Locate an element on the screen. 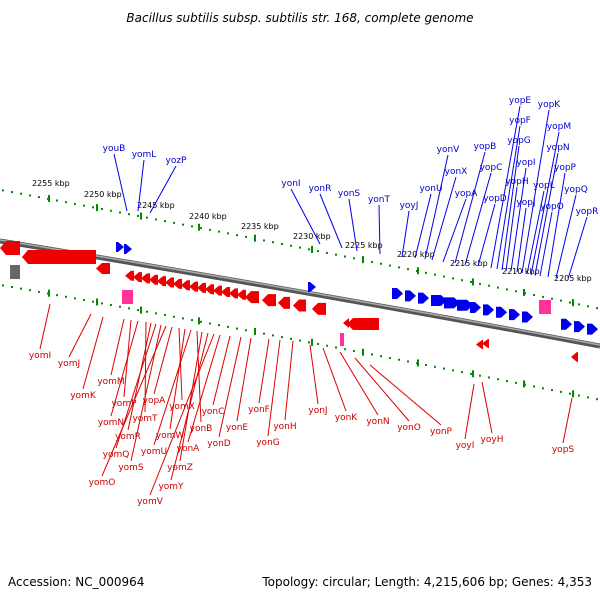  accession-text: Accession: NC_000964 is located at coordinates (76, 582).